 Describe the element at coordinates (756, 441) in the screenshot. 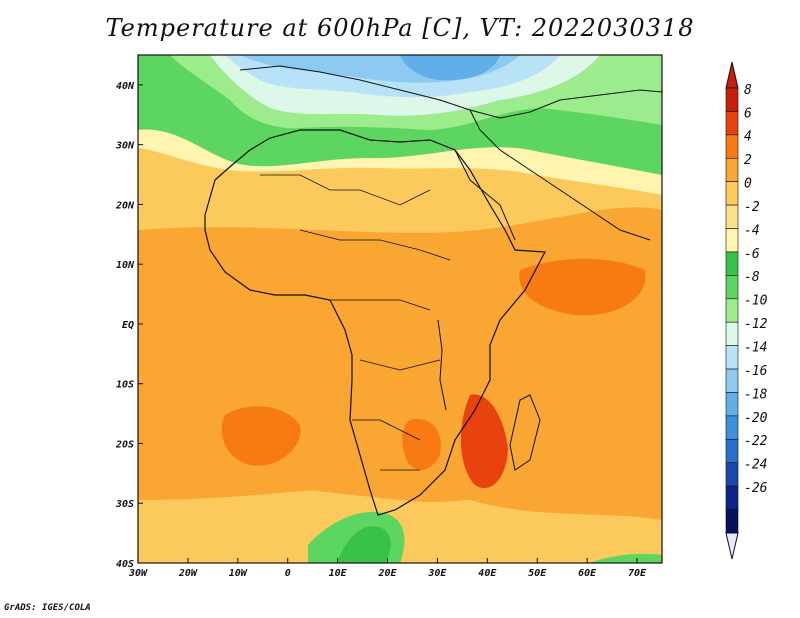

I see `colorbar-label: -22` at that location.